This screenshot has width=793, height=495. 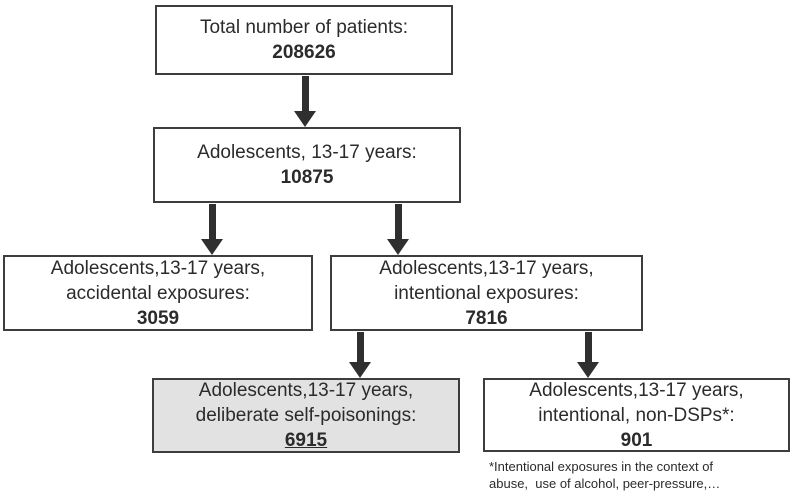 I want to click on box-label: intentional, non-DSPs*:, so click(x=636, y=415).